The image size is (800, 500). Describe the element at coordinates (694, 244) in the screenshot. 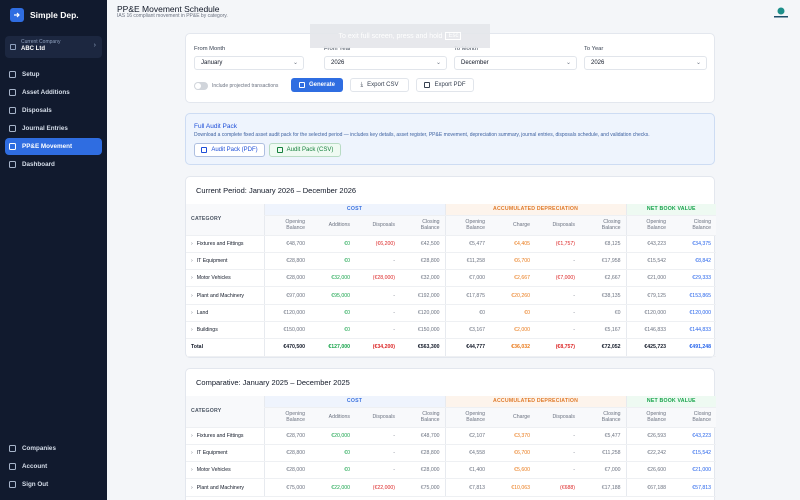

I see `table-cell: €34,375` at that location.